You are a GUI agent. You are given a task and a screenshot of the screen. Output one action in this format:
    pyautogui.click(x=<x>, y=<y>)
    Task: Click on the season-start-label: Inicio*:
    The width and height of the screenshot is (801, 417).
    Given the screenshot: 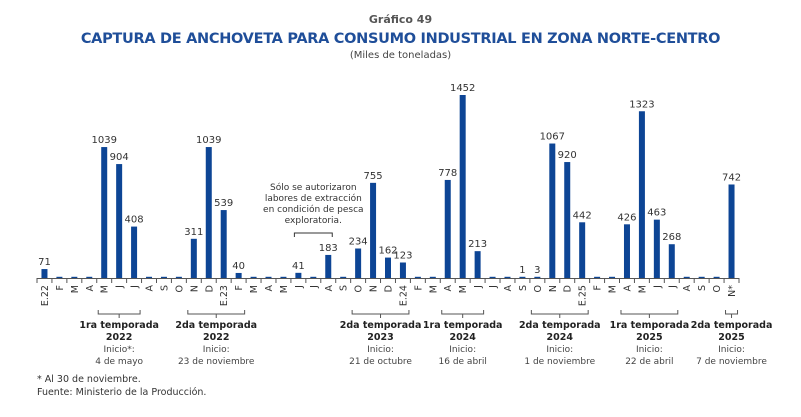 What is the action you would take?
    pyautogui.click(x=118, y=350)
    